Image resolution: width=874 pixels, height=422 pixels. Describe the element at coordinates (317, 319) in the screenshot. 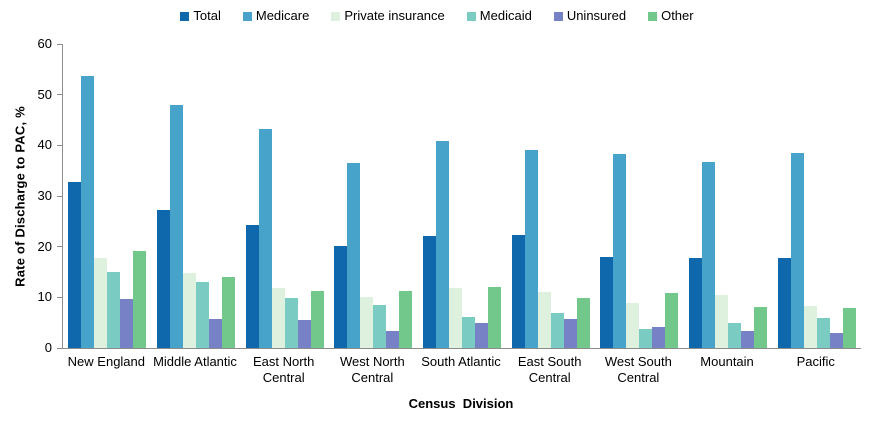

I see `bar-other-east-north-central` at that location.